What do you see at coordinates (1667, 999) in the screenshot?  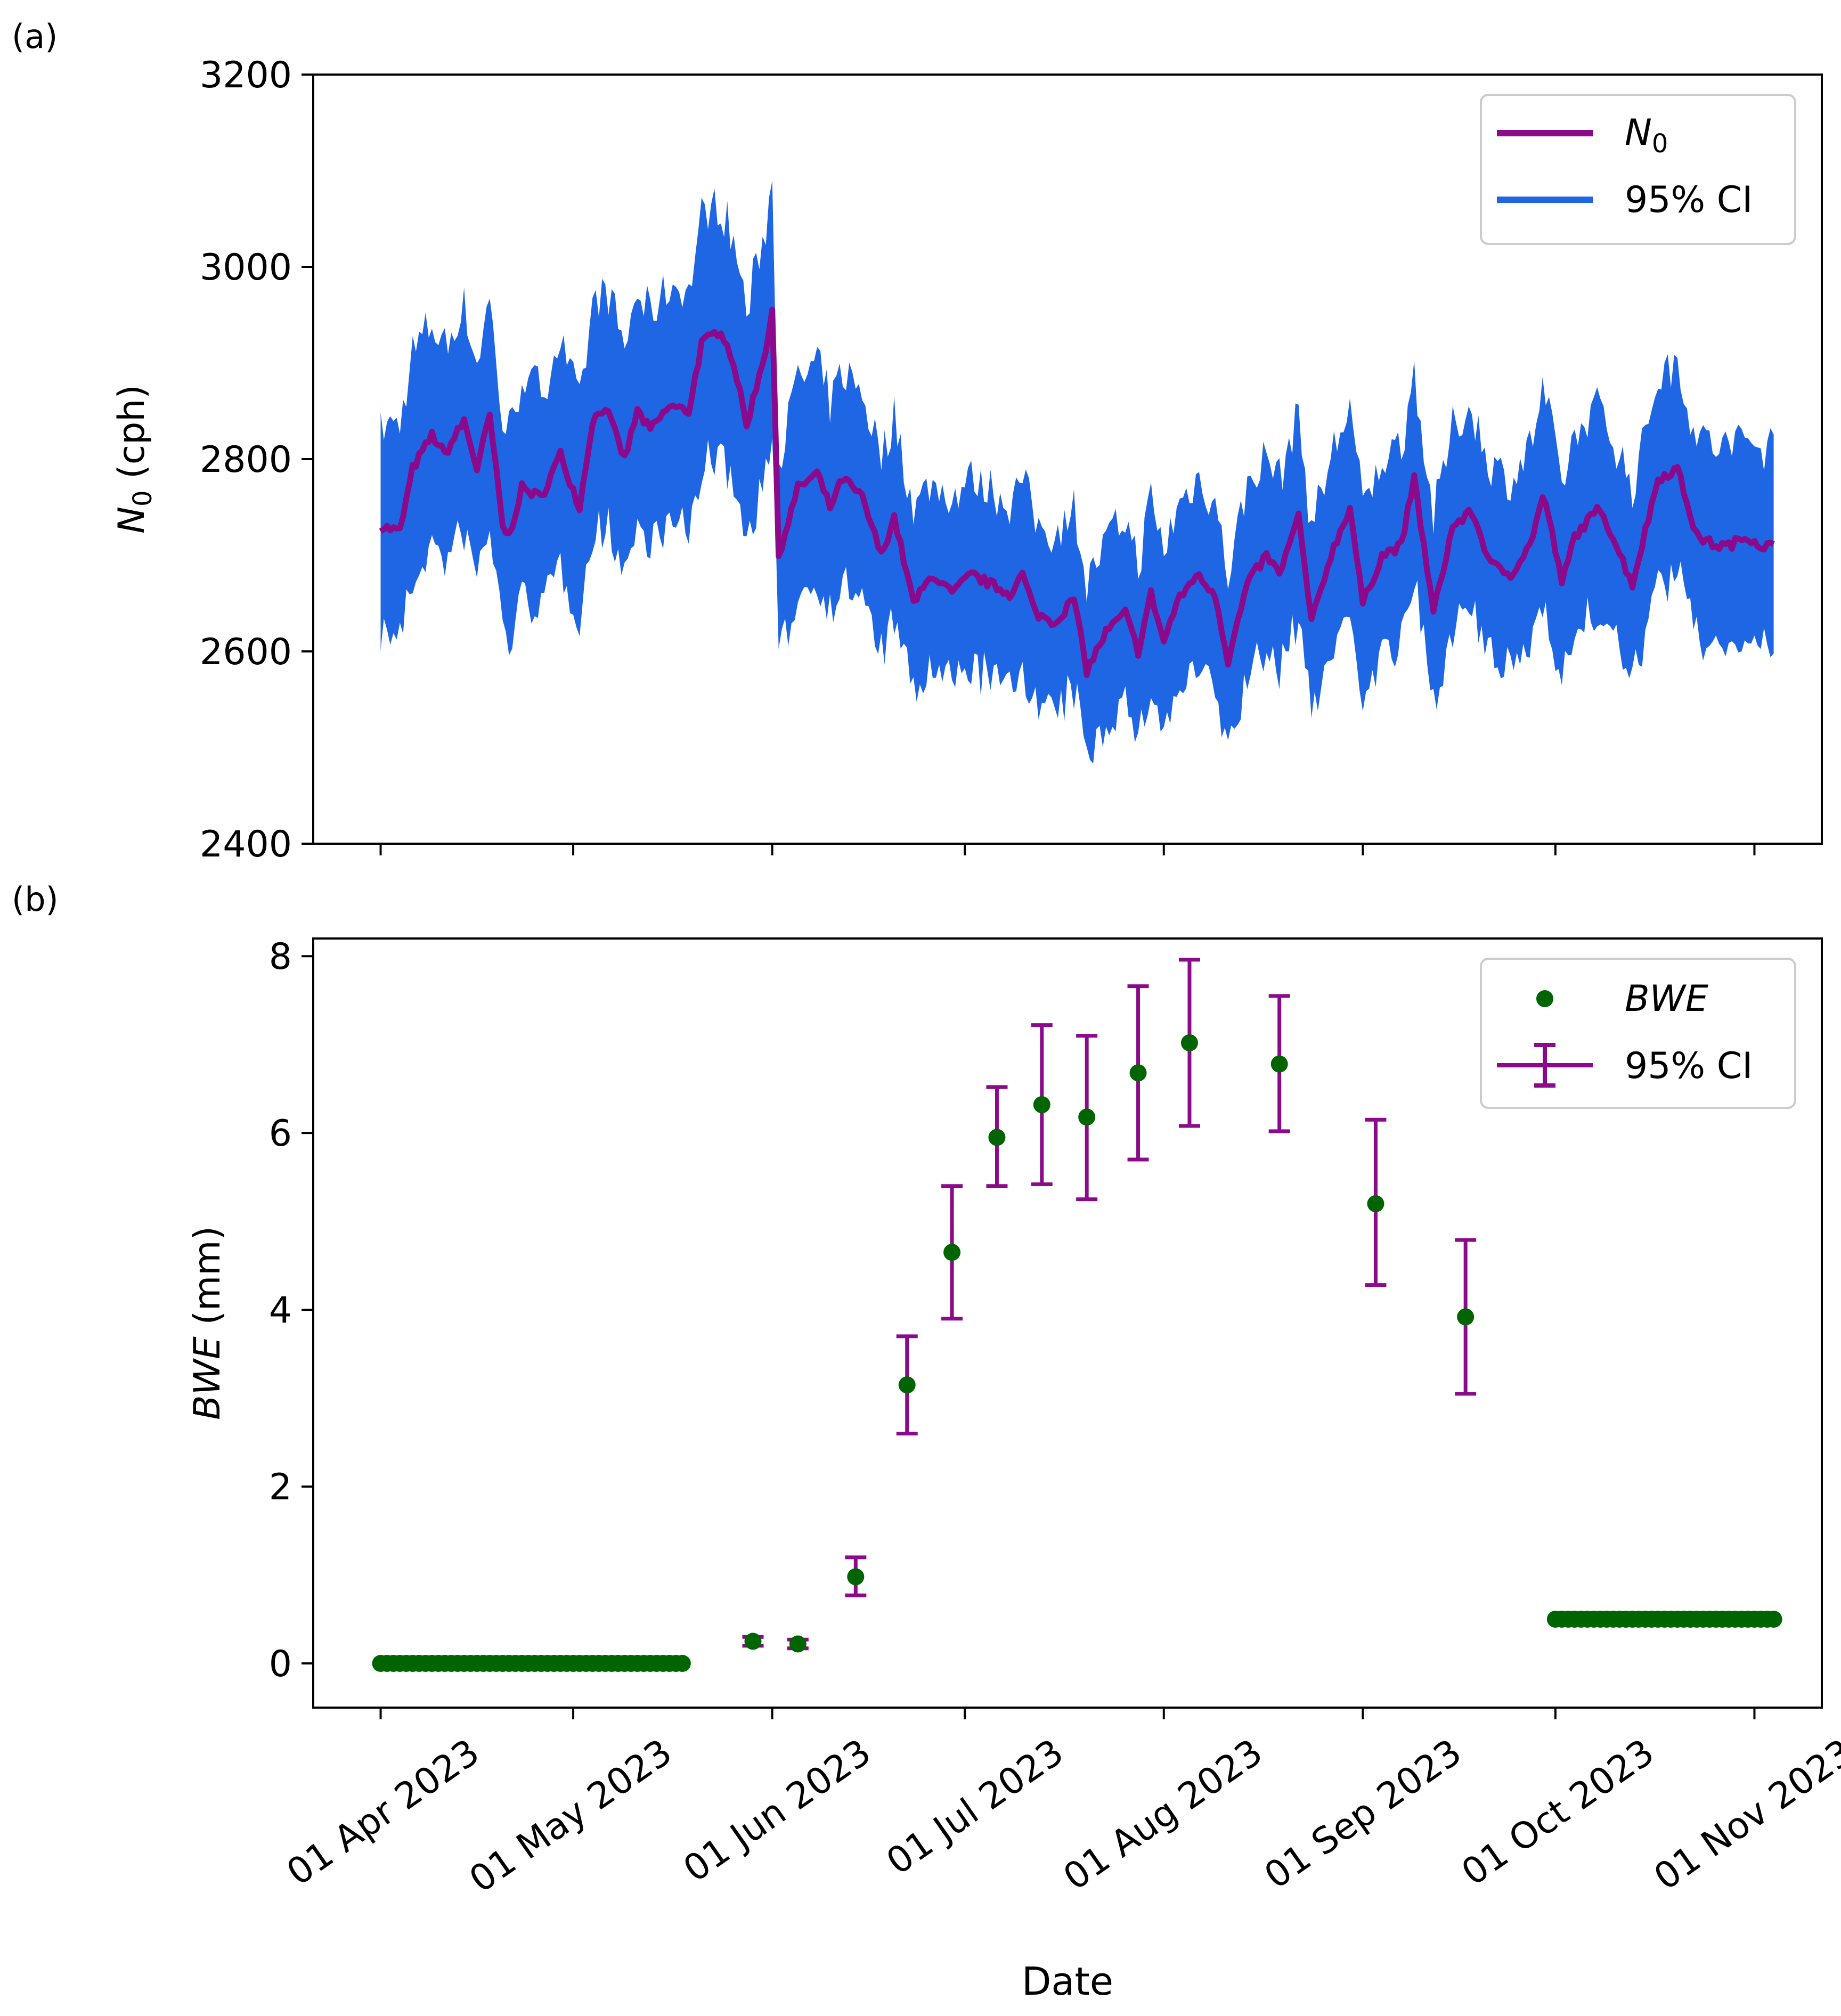 I see `legend-bwe-label: BWE` at bounding box center [1667, 999].